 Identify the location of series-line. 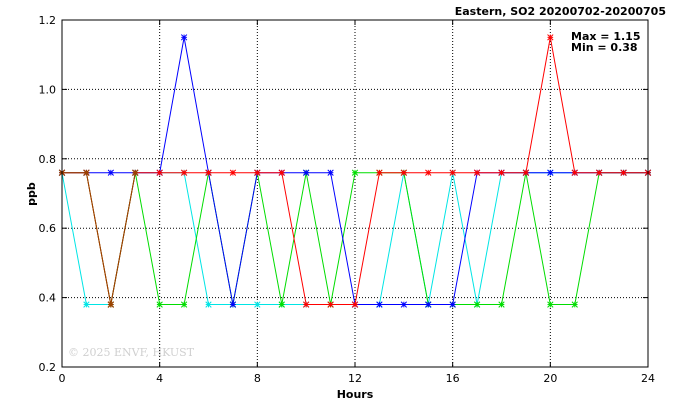
(99, 238).